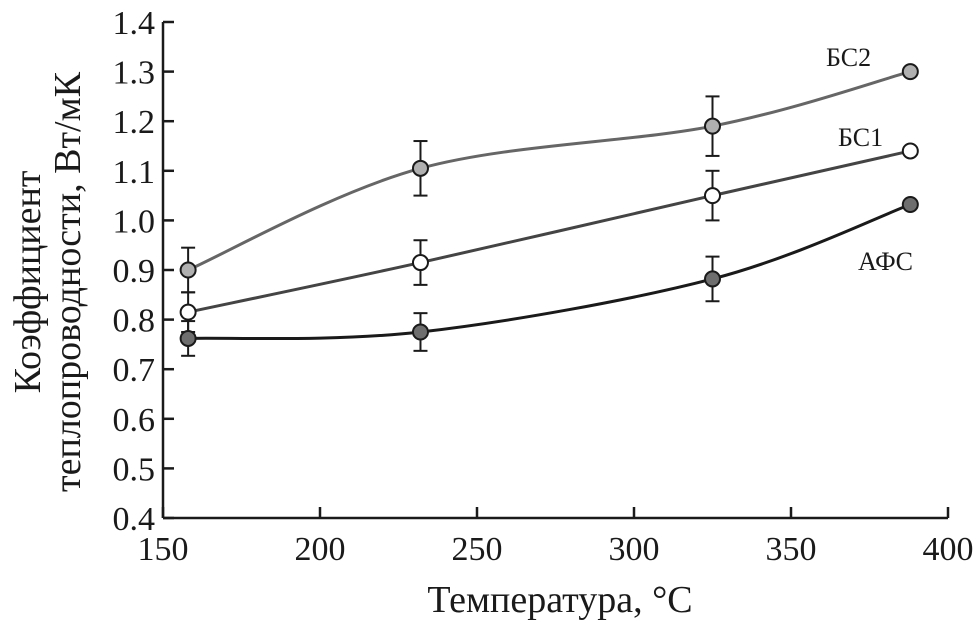  What do you see at coordinates (163, 549) in the screenshot?
I see `x-tick-label: 150` at bounding box center [163, 549].